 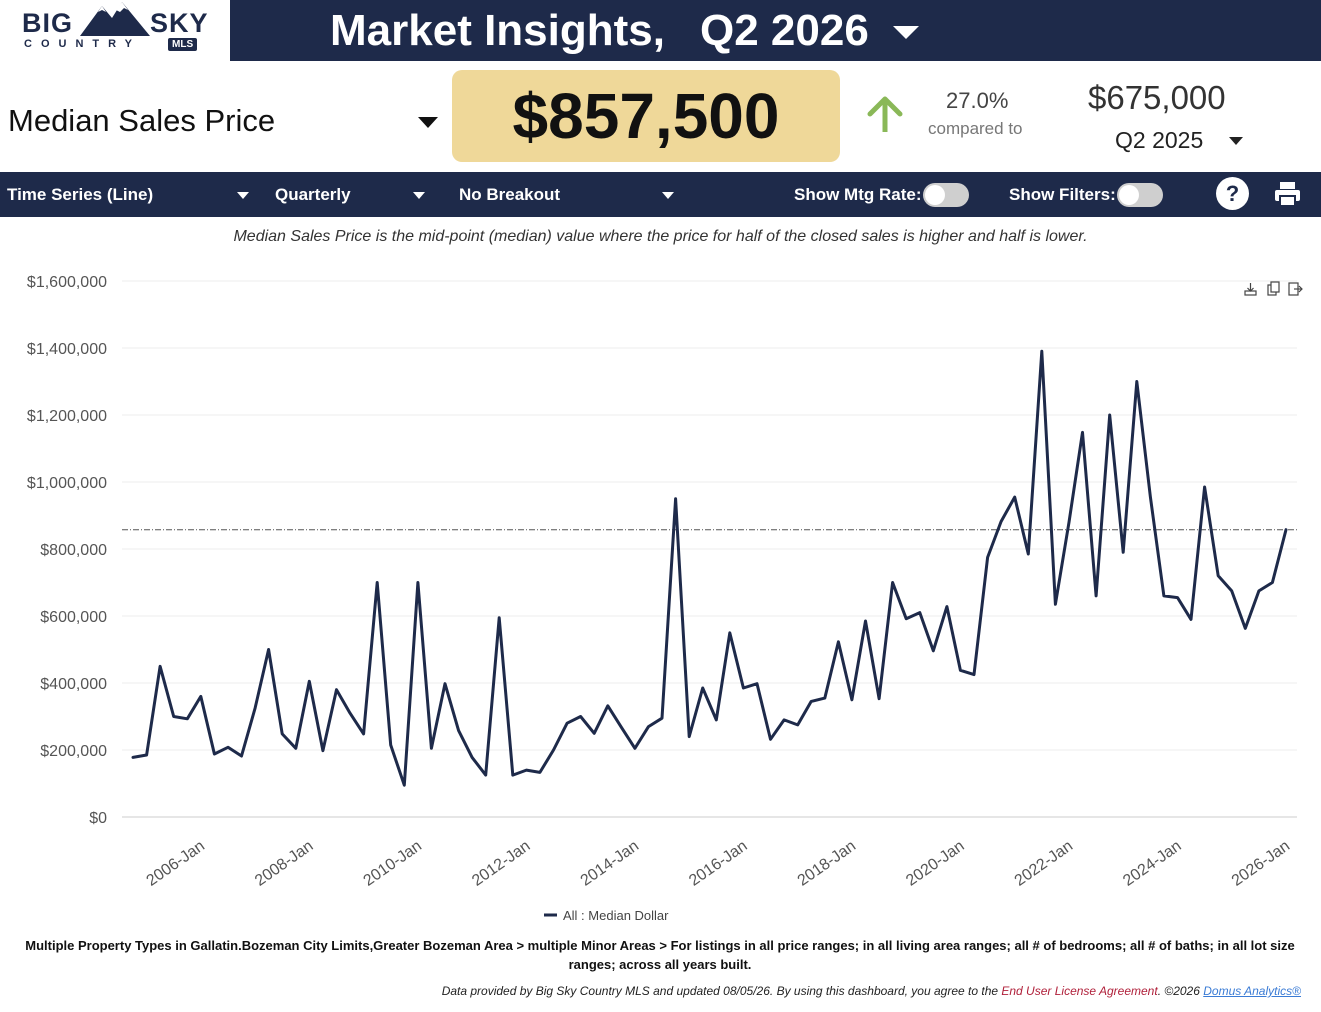 What do you see at coordinates (1180, 991) in the screenshot?
I see `copyright-text: . ©2026` at bounding box center [1180, 991].